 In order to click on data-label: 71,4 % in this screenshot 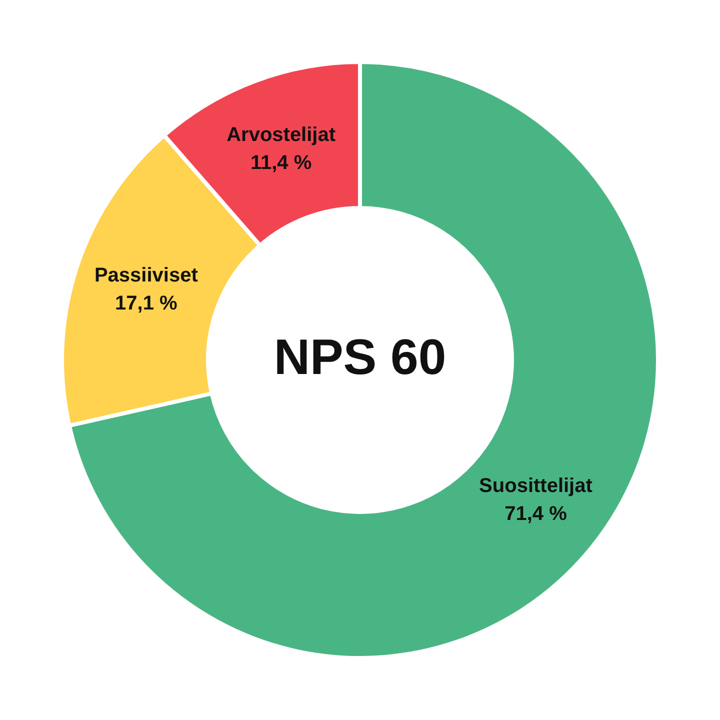, I will do `click(536, 514)`.